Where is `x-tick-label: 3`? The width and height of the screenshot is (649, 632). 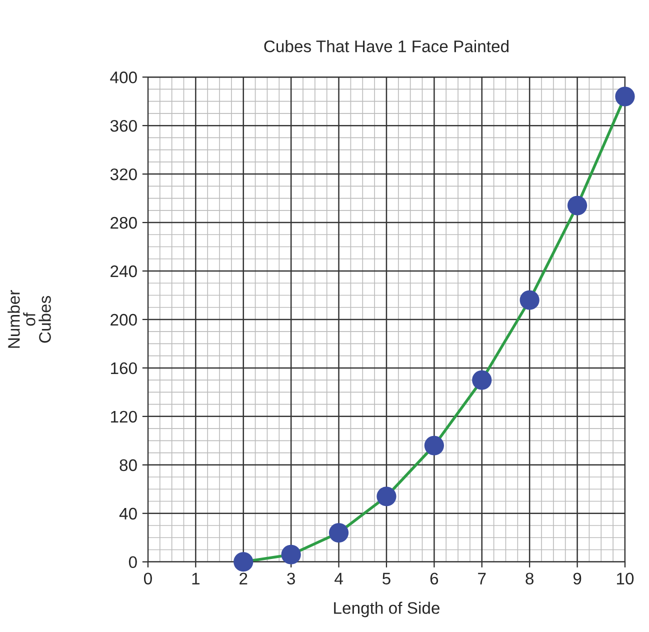
x-tick-label: 3 is located at coordinates (291, 578).